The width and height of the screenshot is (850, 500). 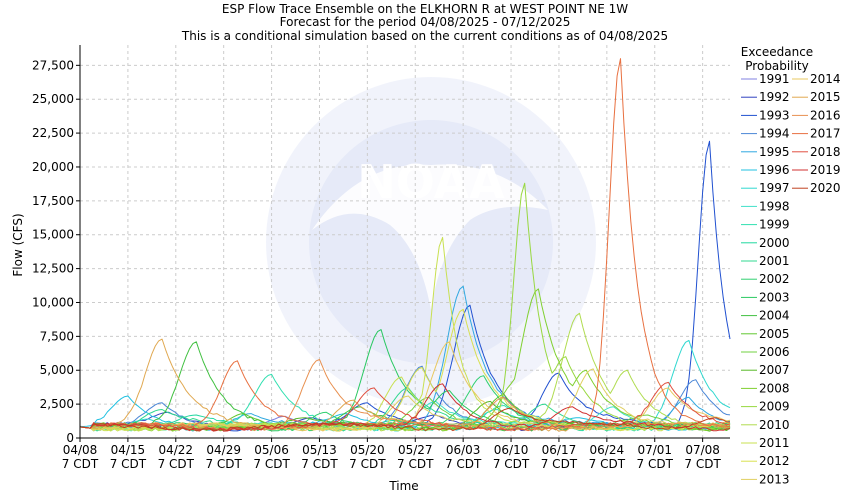 I want to click on legend-entry-2010: 2010, so click(x=774, y=425).